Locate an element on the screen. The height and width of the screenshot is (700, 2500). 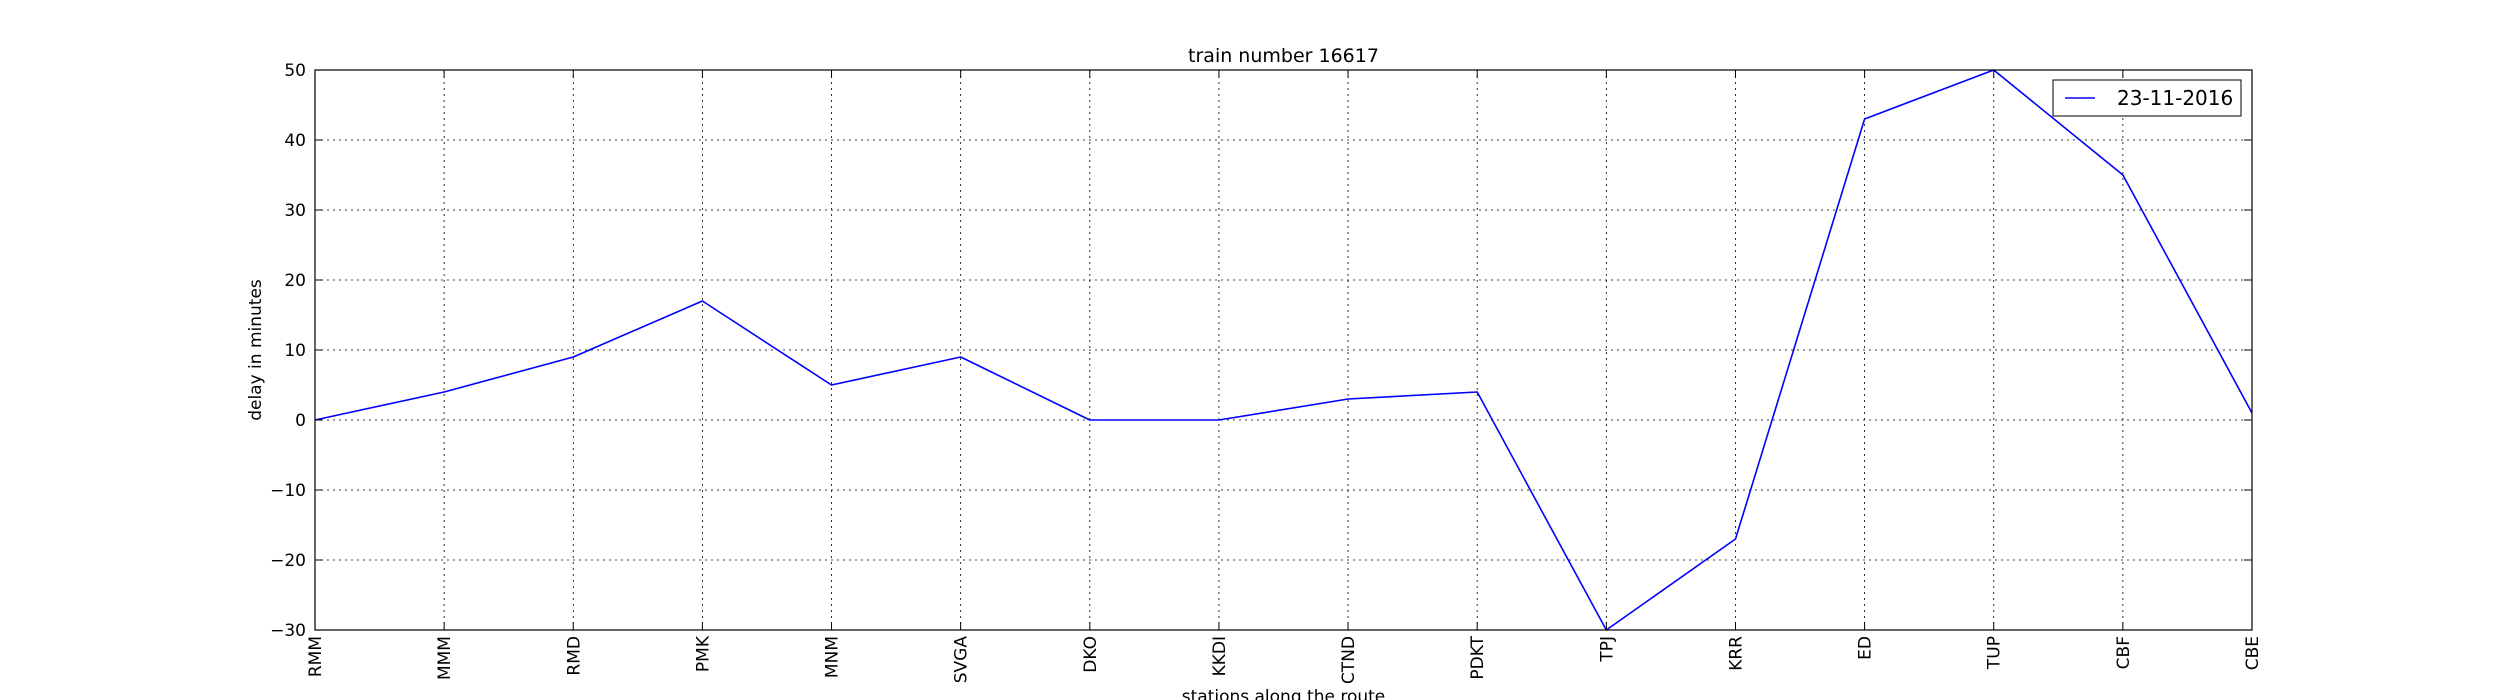
x-tick-label: MMM is located at coordinates (445, 658).